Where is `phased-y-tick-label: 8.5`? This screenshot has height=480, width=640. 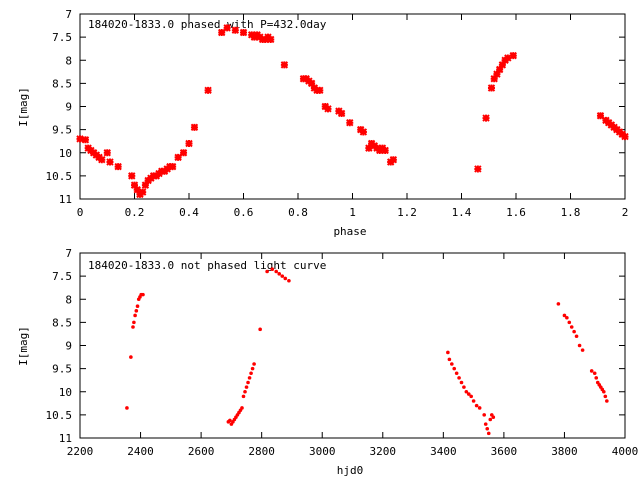 phased-y-tick-label: 8.5 is located at coordinates (62, 83).